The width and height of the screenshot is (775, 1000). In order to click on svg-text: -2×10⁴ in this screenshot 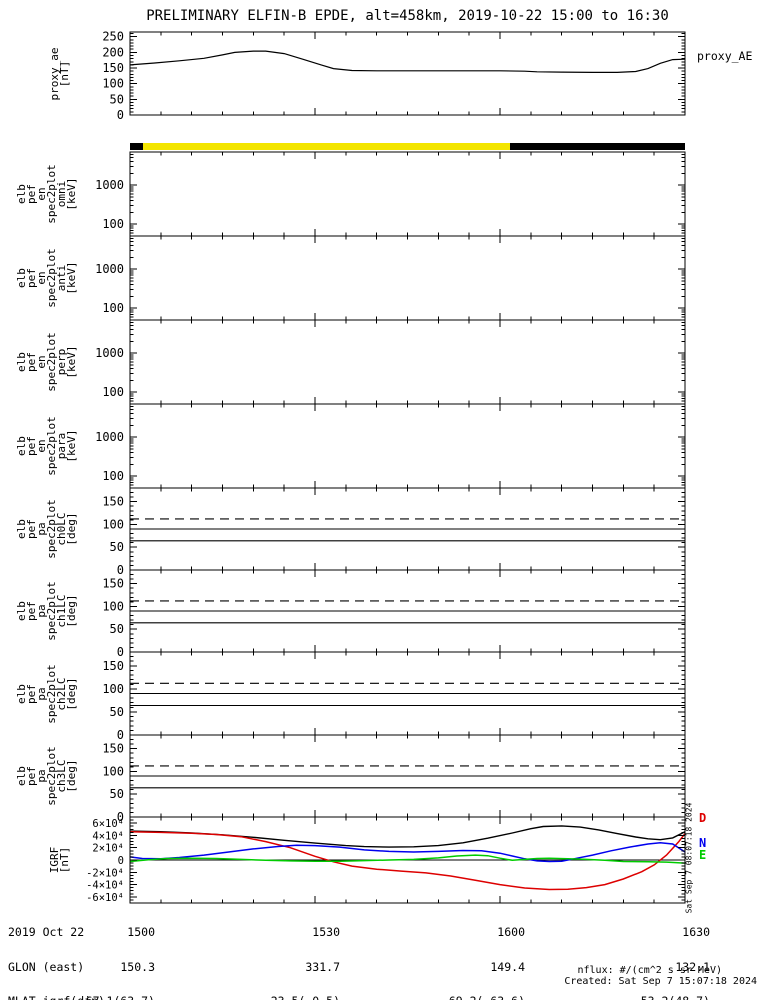, I will do `click(105, 873)`.